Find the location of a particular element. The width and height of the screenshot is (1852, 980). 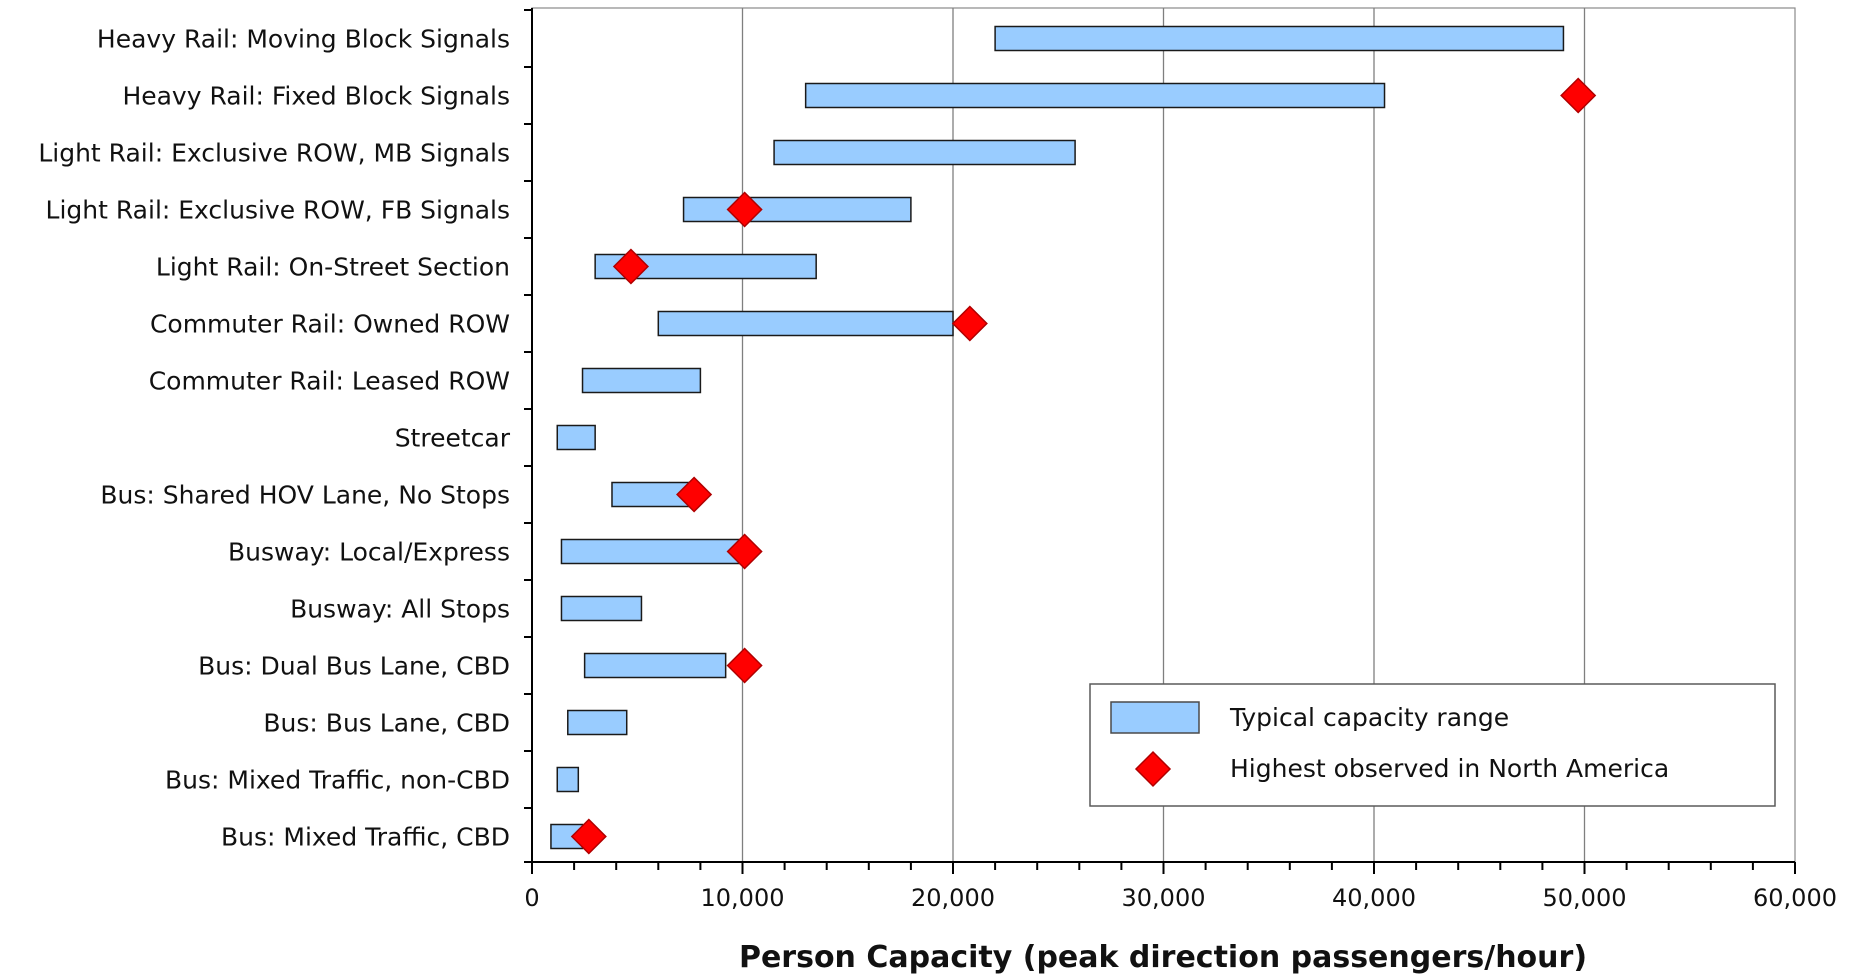

category-label: Commuter Rail: Leased ROW is located at coordinates (329, 381).